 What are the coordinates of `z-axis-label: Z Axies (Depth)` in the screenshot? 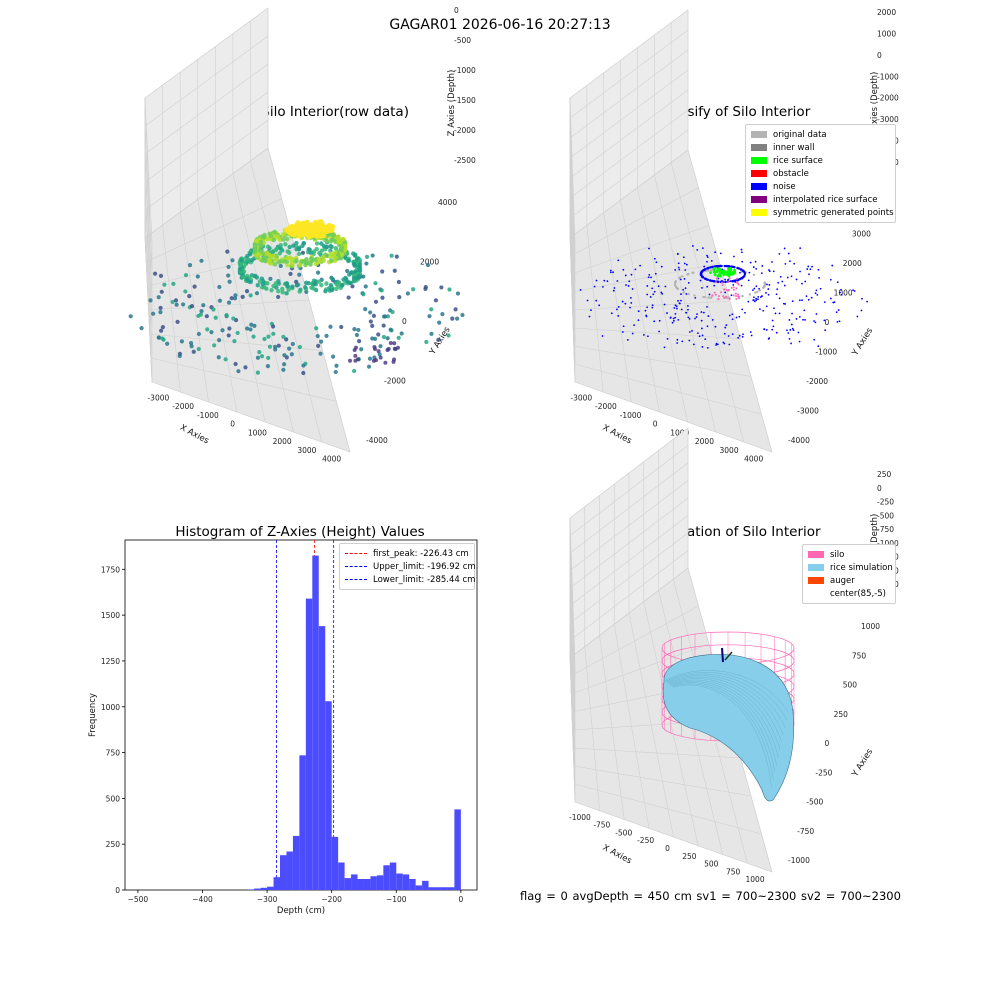 It's located at (452, 103).